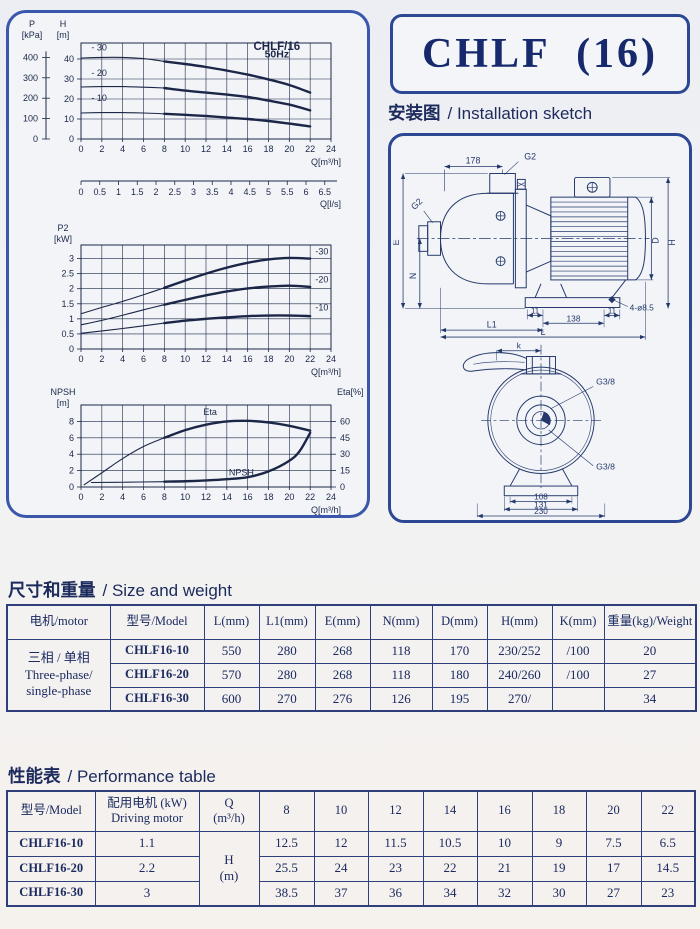 Image resolution: width=700 pixels, height=929 pixels. What do you see at coordinates (287, 699) in the screenshot?
I see `value-cell: 270` at bounding box center [287, 699].